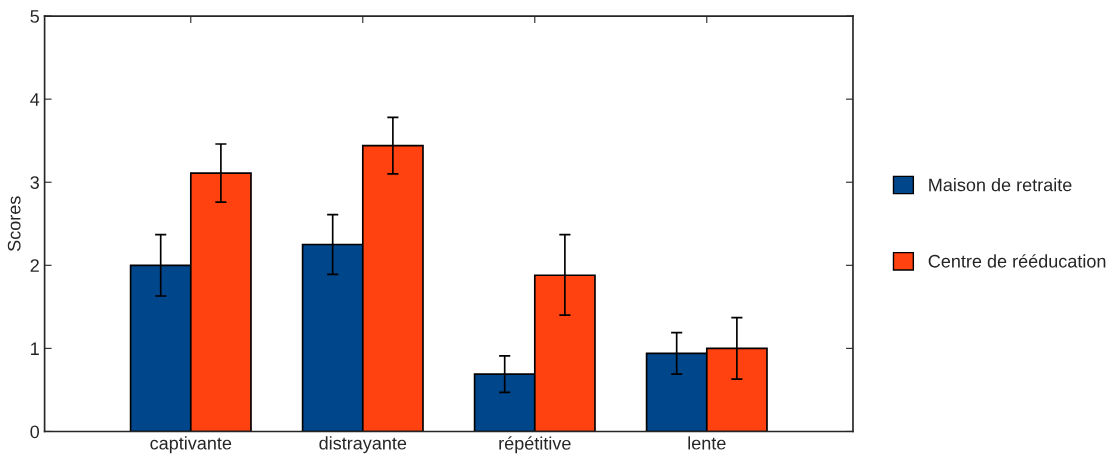  What do you see at coordinates (1017, 261) in the screenshot?
I see `legend-label: Centre de rééducation` at bounding box center [1017, 261].